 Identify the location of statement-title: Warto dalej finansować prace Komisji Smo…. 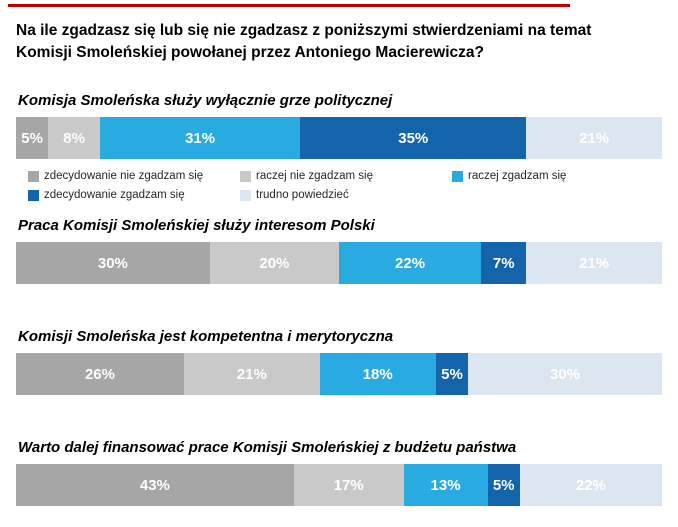
(267, 447).